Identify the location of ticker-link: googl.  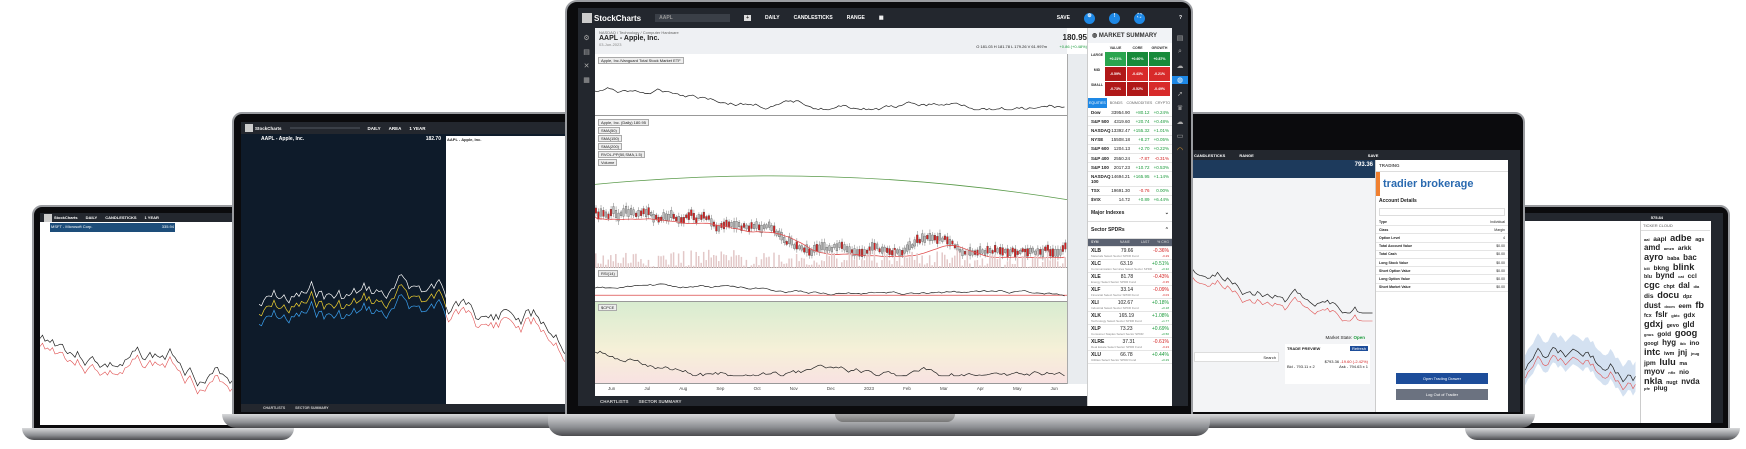
(1651, 344).